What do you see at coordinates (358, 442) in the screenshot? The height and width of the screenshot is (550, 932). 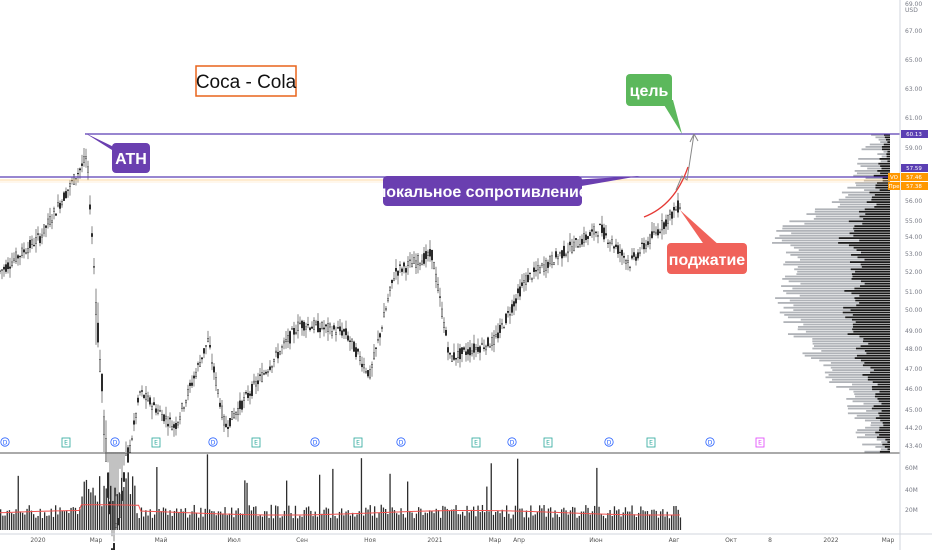 I see `earnings-marker` at bounding box center [358, 442].